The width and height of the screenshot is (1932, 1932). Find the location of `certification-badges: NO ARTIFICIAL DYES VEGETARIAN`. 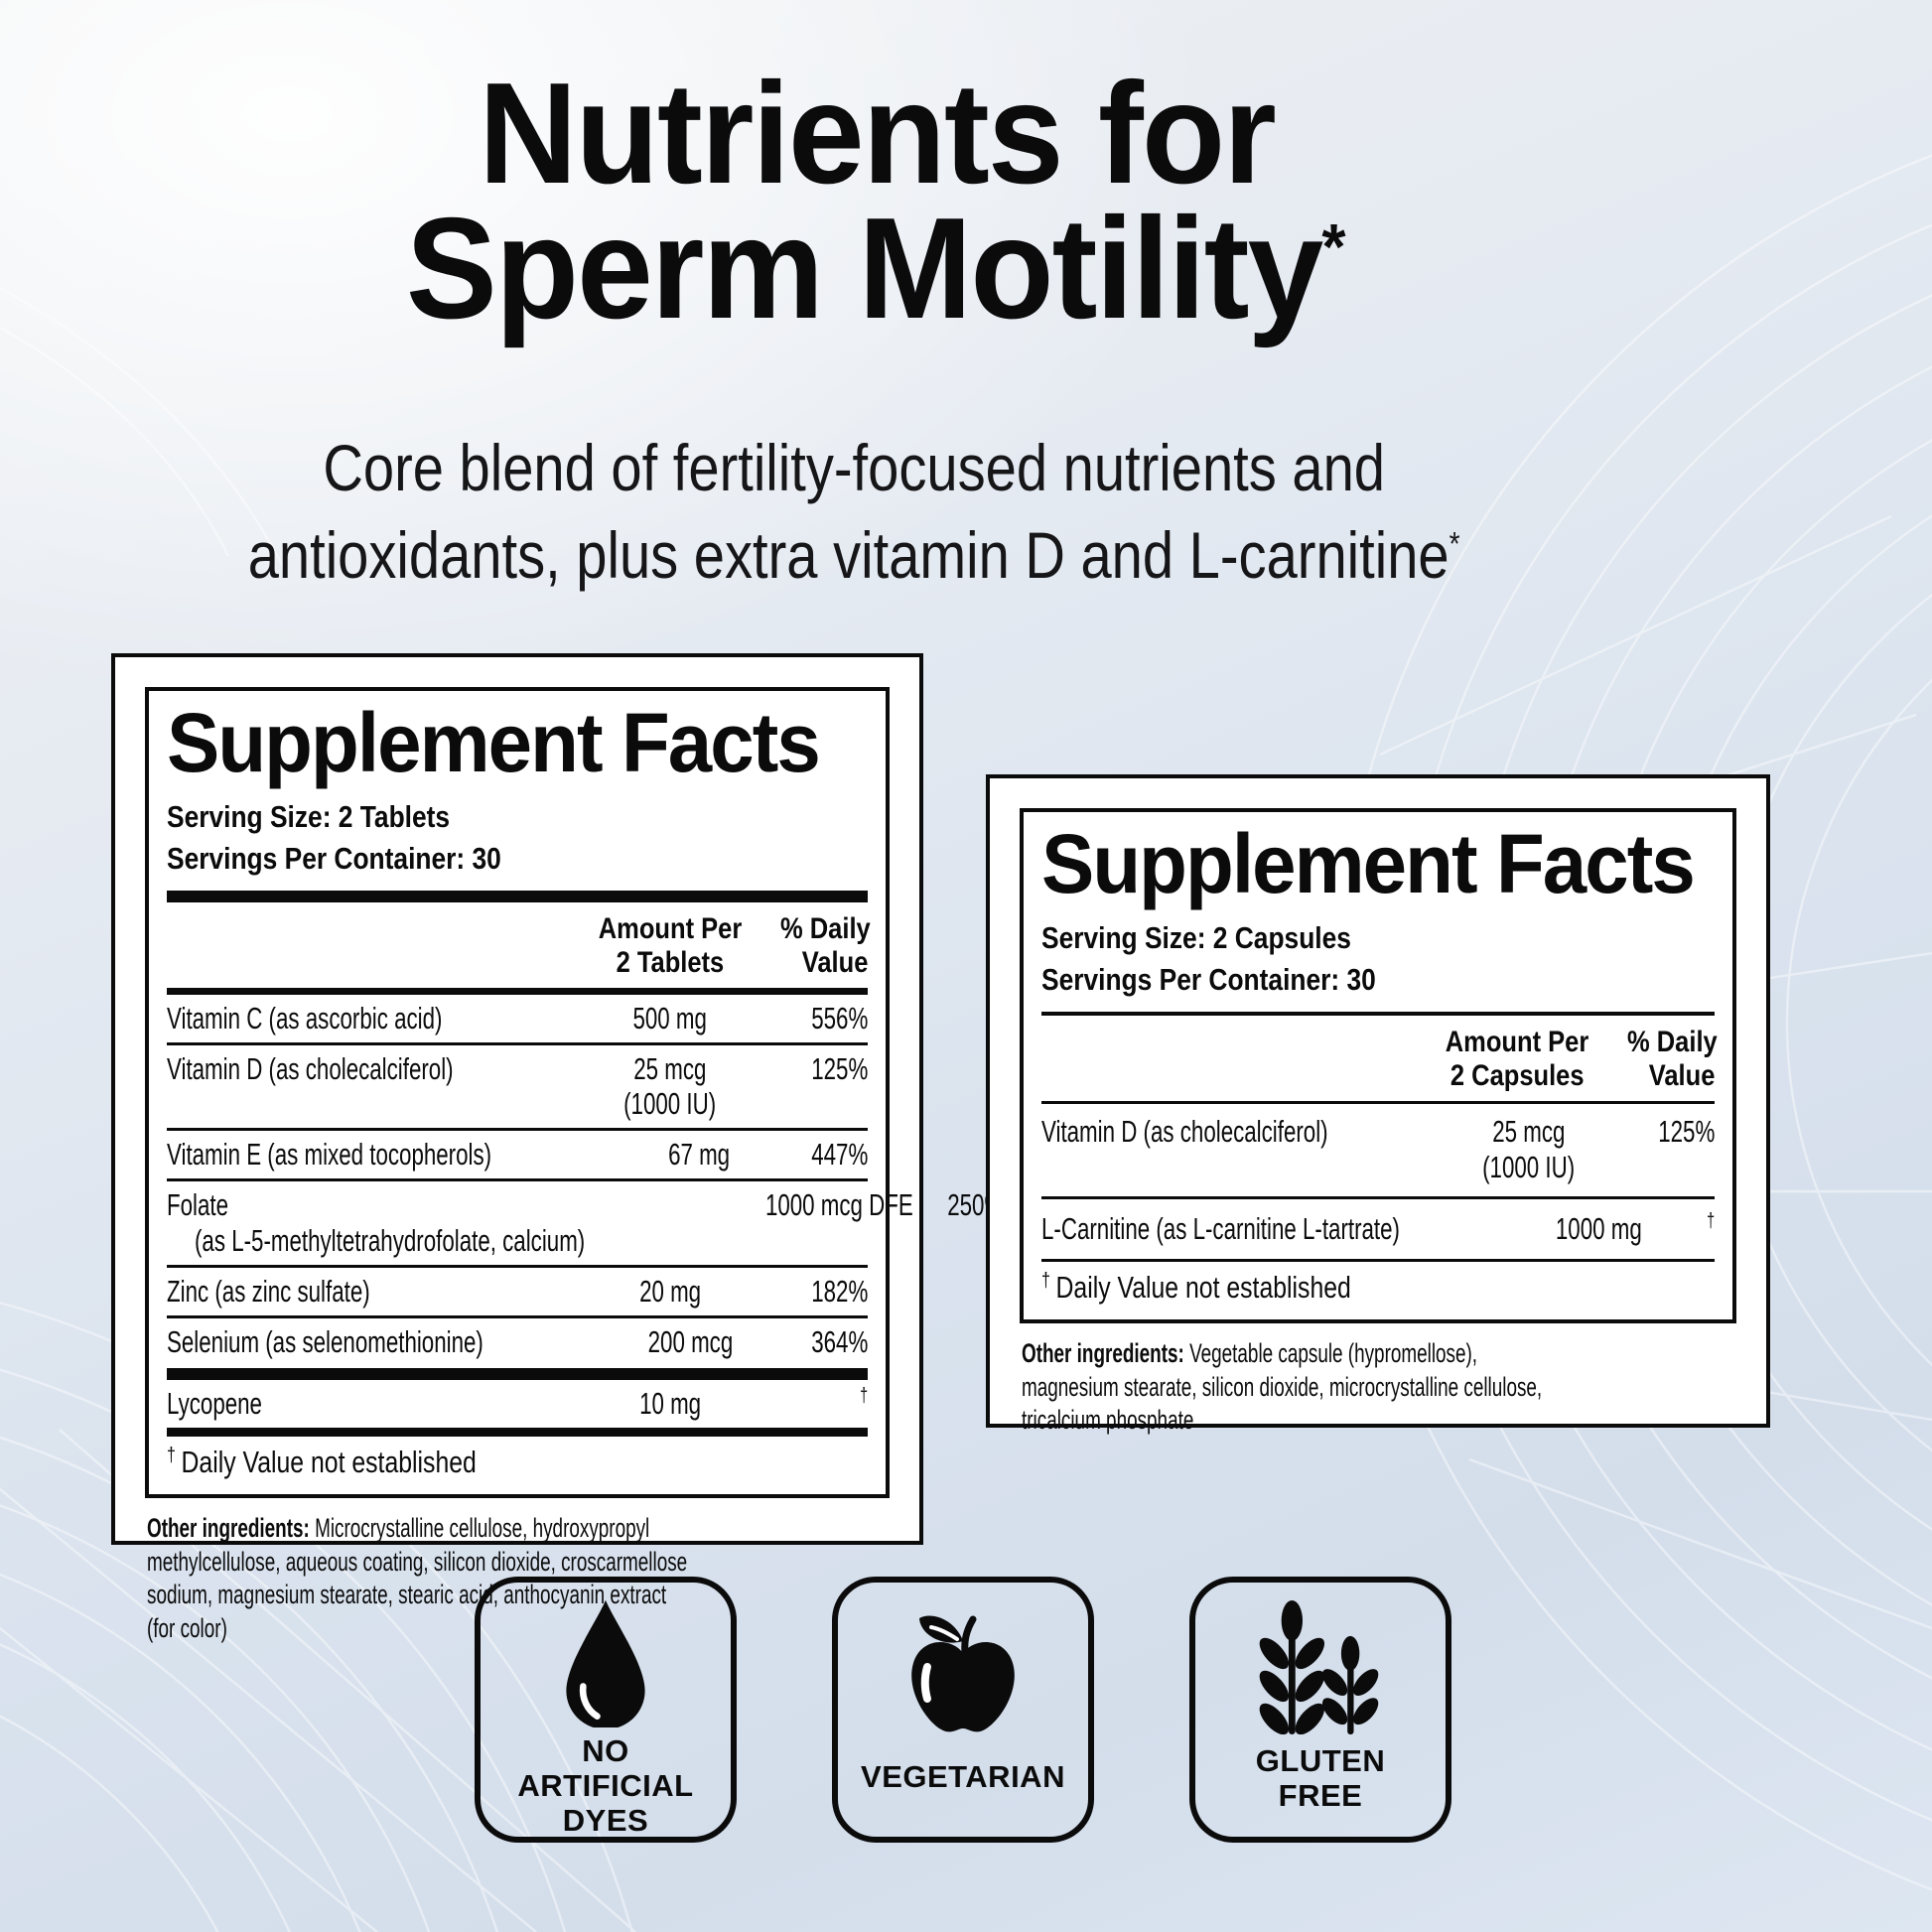

certification-badges: NO ARTIFICIAL DYES VEGETARIAN is located at coordinates (963, 1710).